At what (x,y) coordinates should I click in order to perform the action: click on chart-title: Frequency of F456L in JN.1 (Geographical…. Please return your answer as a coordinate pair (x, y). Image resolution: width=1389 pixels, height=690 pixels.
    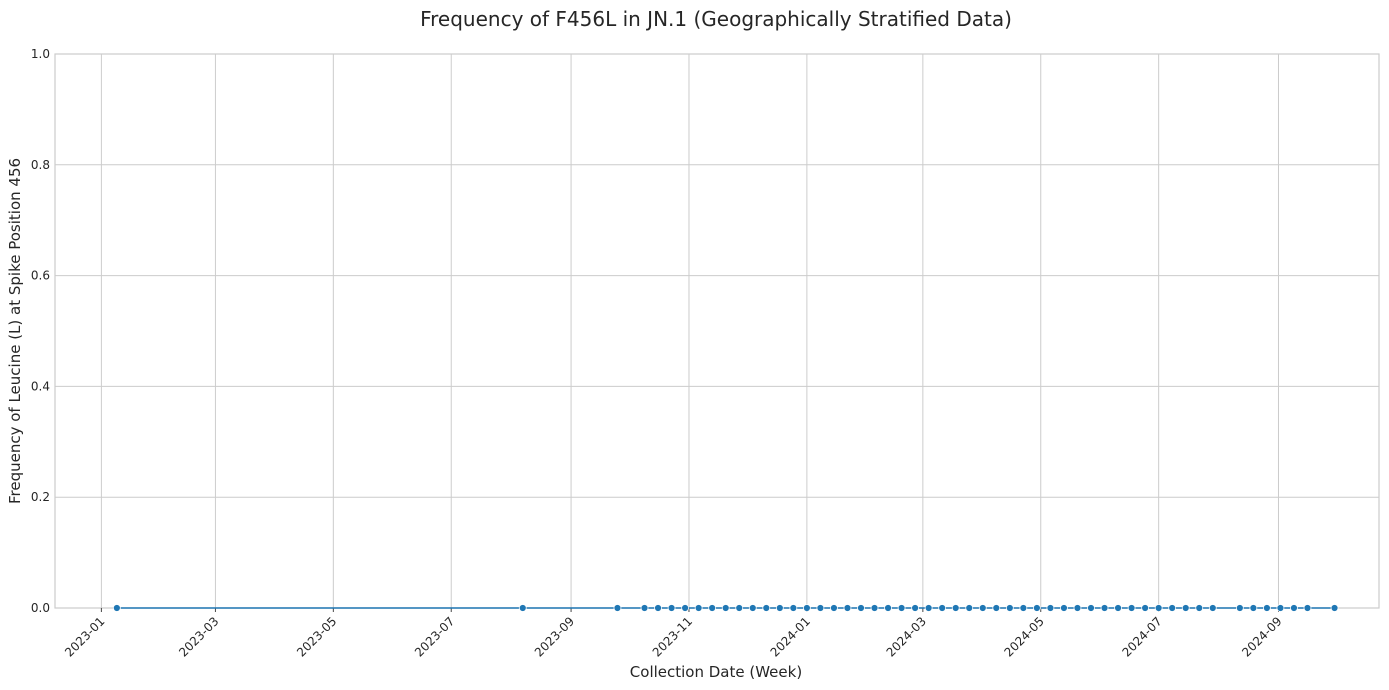
    Looking at the image, I should click on (716, 19).